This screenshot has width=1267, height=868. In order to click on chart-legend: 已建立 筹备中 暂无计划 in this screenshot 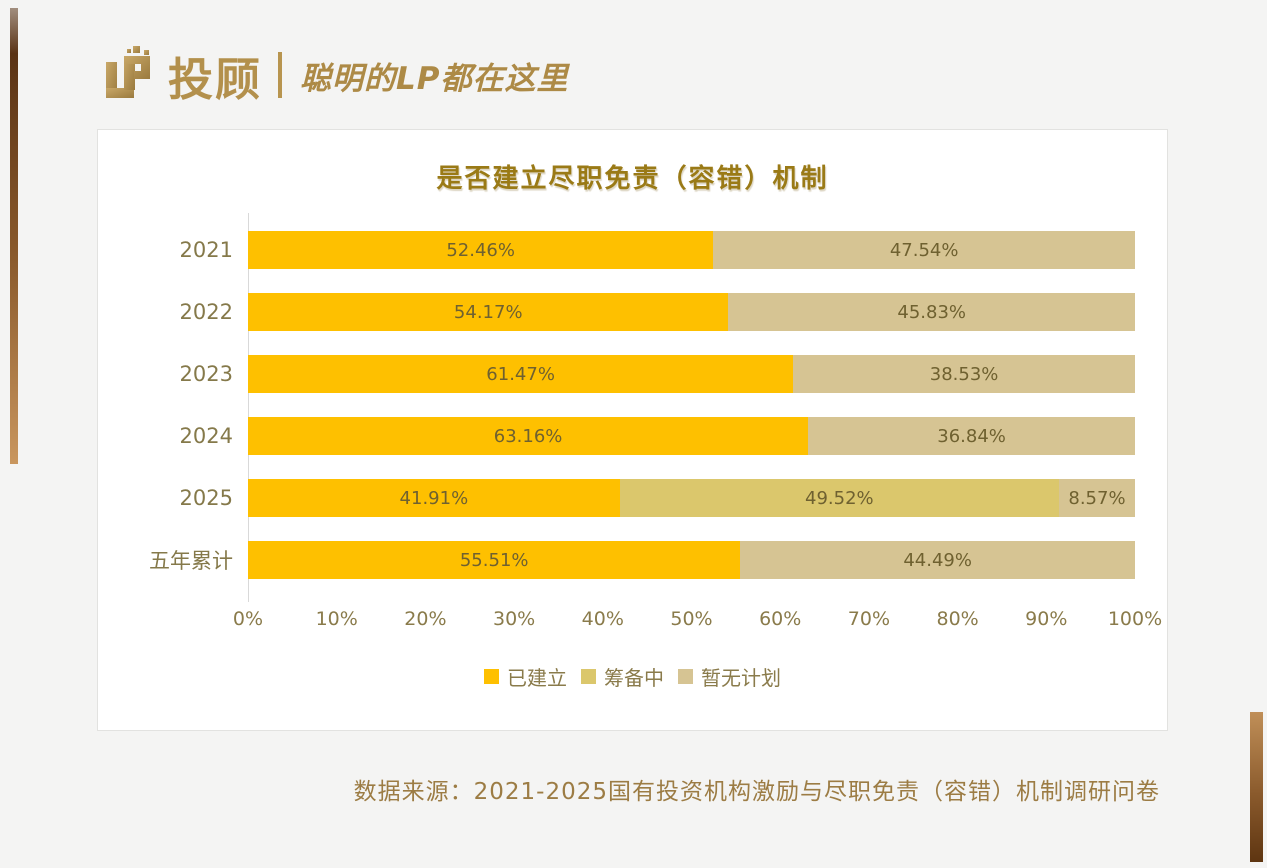, I will do `click(632, 676)`.